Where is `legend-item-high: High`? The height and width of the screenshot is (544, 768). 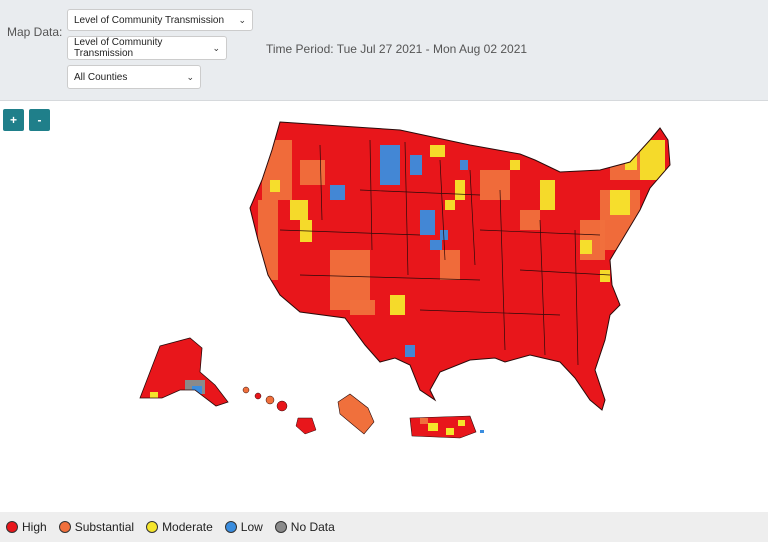
legend-item-high: High is located at coordinates (26, 527).